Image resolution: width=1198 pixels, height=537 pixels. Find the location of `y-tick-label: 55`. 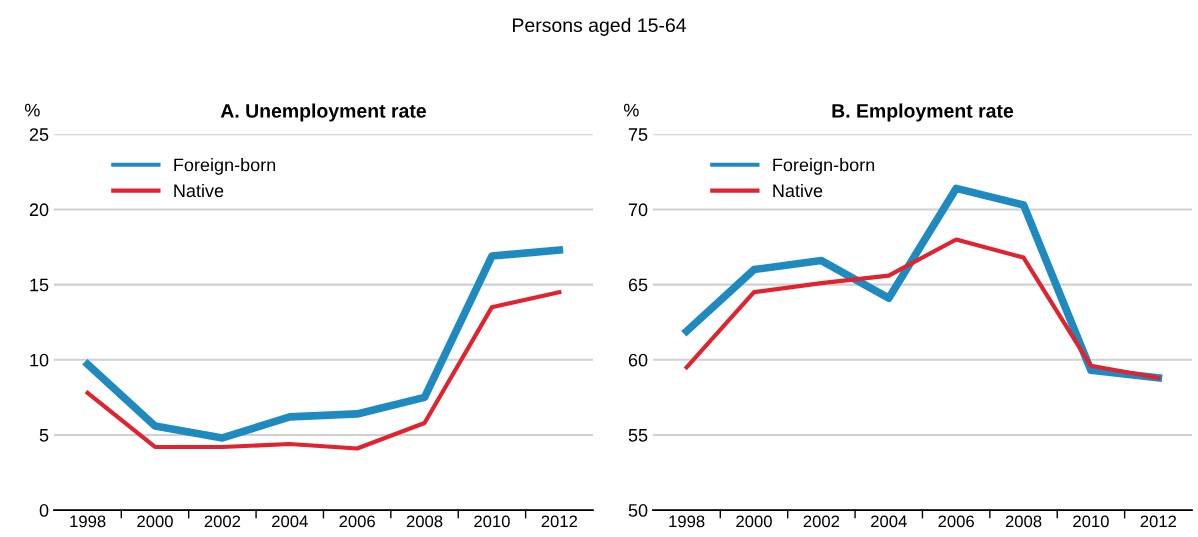

y-tick-label: 55 is located at coordinates (638, 435).